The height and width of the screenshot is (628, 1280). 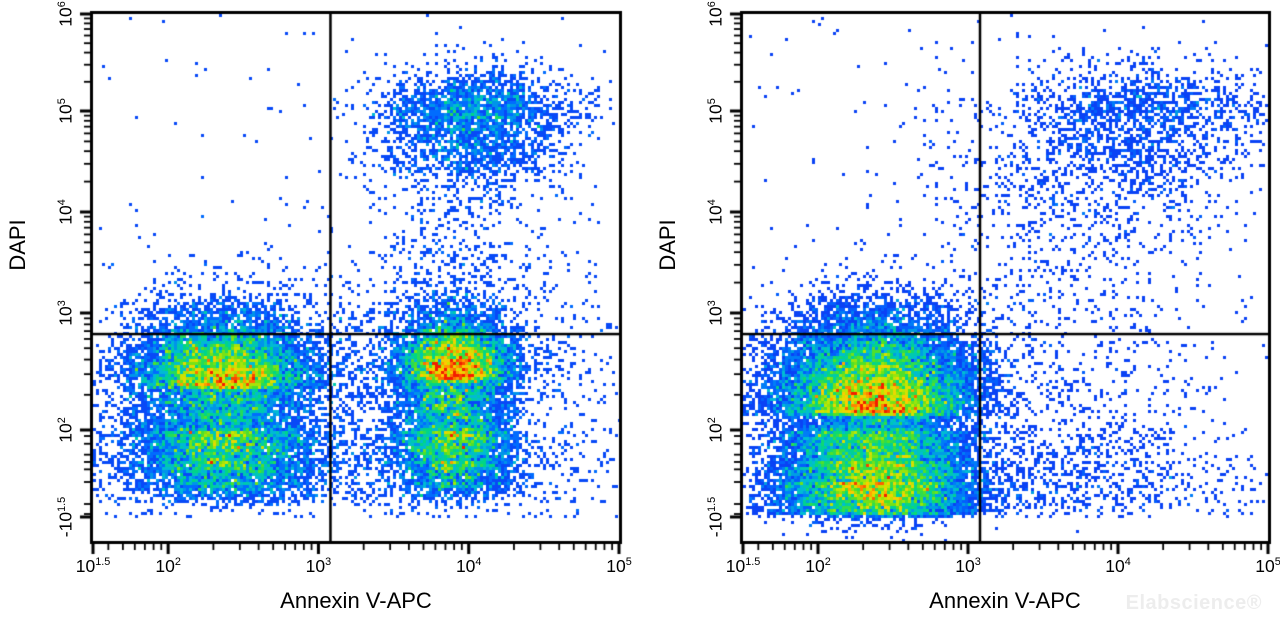 I want to click on watermark: Elabscience®, so click(x=1193, y=603).